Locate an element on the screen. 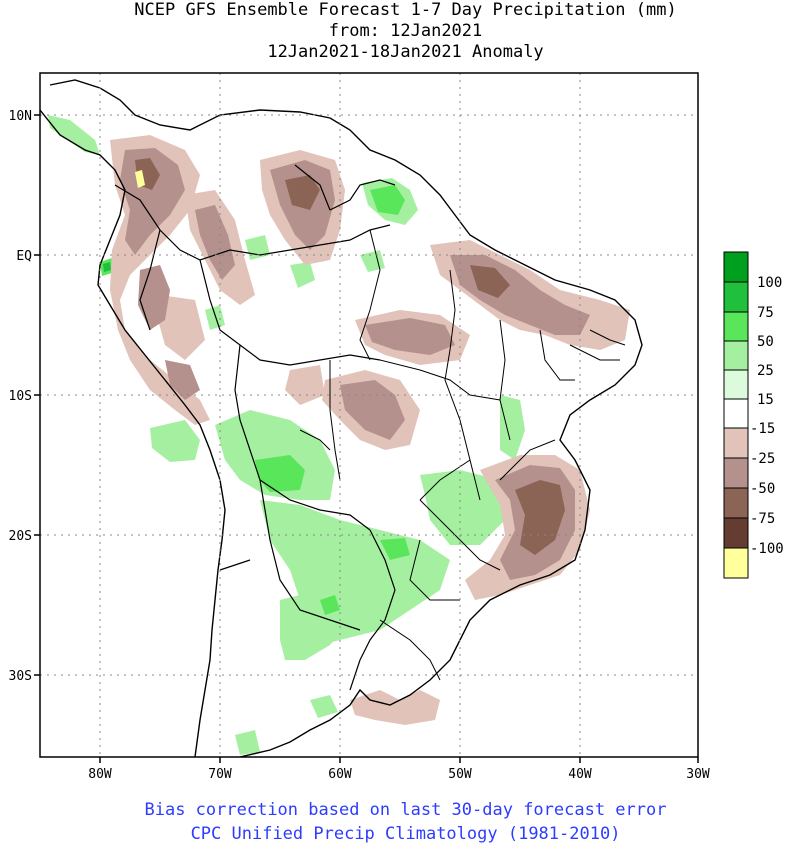 The width and height of the screenshot is (811, 850). legend-label-neg25: -25 is located at coordinates (762, 459).